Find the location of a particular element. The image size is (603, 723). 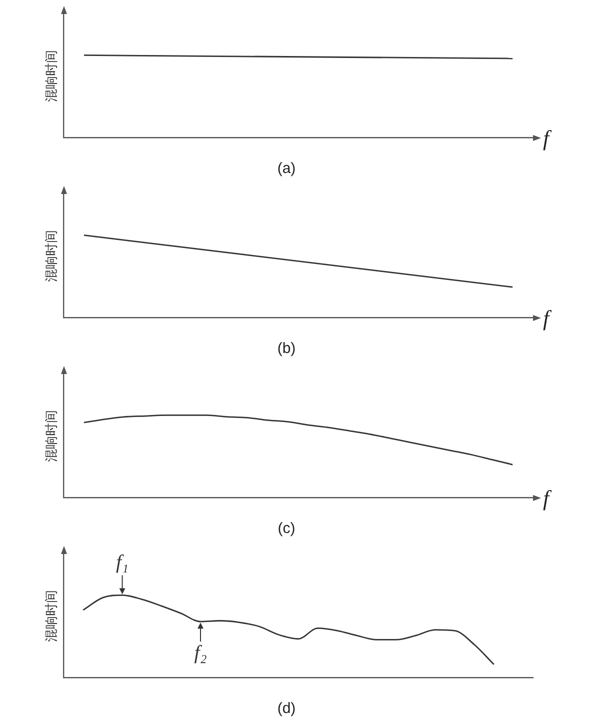

annotation: f₁ is located at coordinates (122, 562).